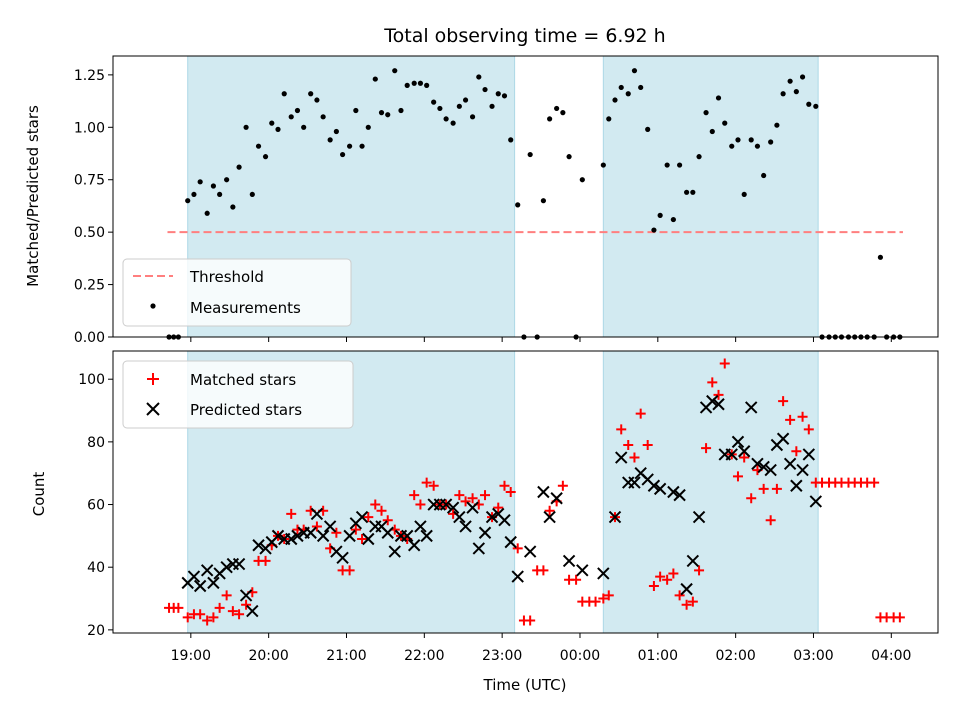 The image size is (960, 720). Describe the element at coordinates (525, 685) in the screenshot. I see `x-axis-label: Time (UTC)` at that location.